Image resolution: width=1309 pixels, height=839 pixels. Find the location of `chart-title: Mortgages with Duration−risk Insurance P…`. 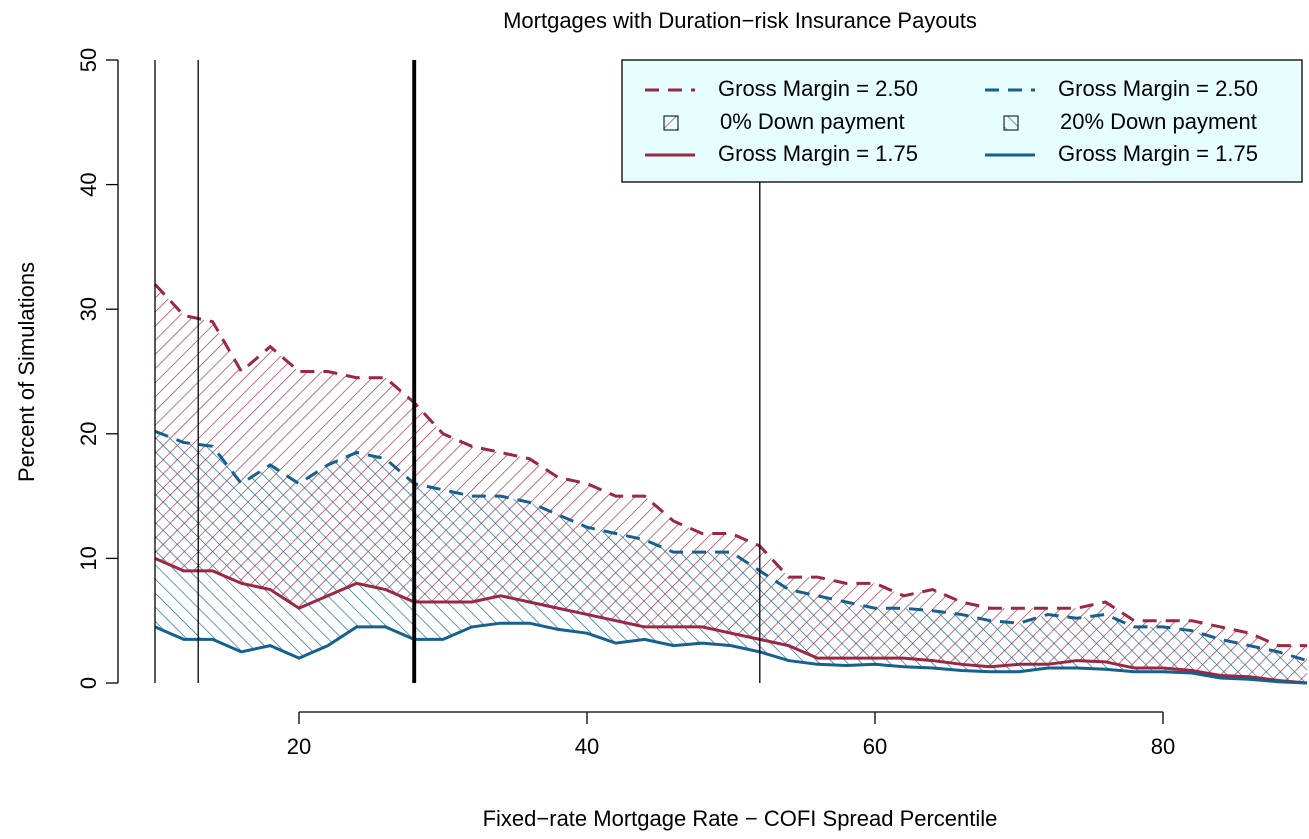

chart-title: Mortgages with Duration−risk Insurance P… is located at coordinates (740, 20).